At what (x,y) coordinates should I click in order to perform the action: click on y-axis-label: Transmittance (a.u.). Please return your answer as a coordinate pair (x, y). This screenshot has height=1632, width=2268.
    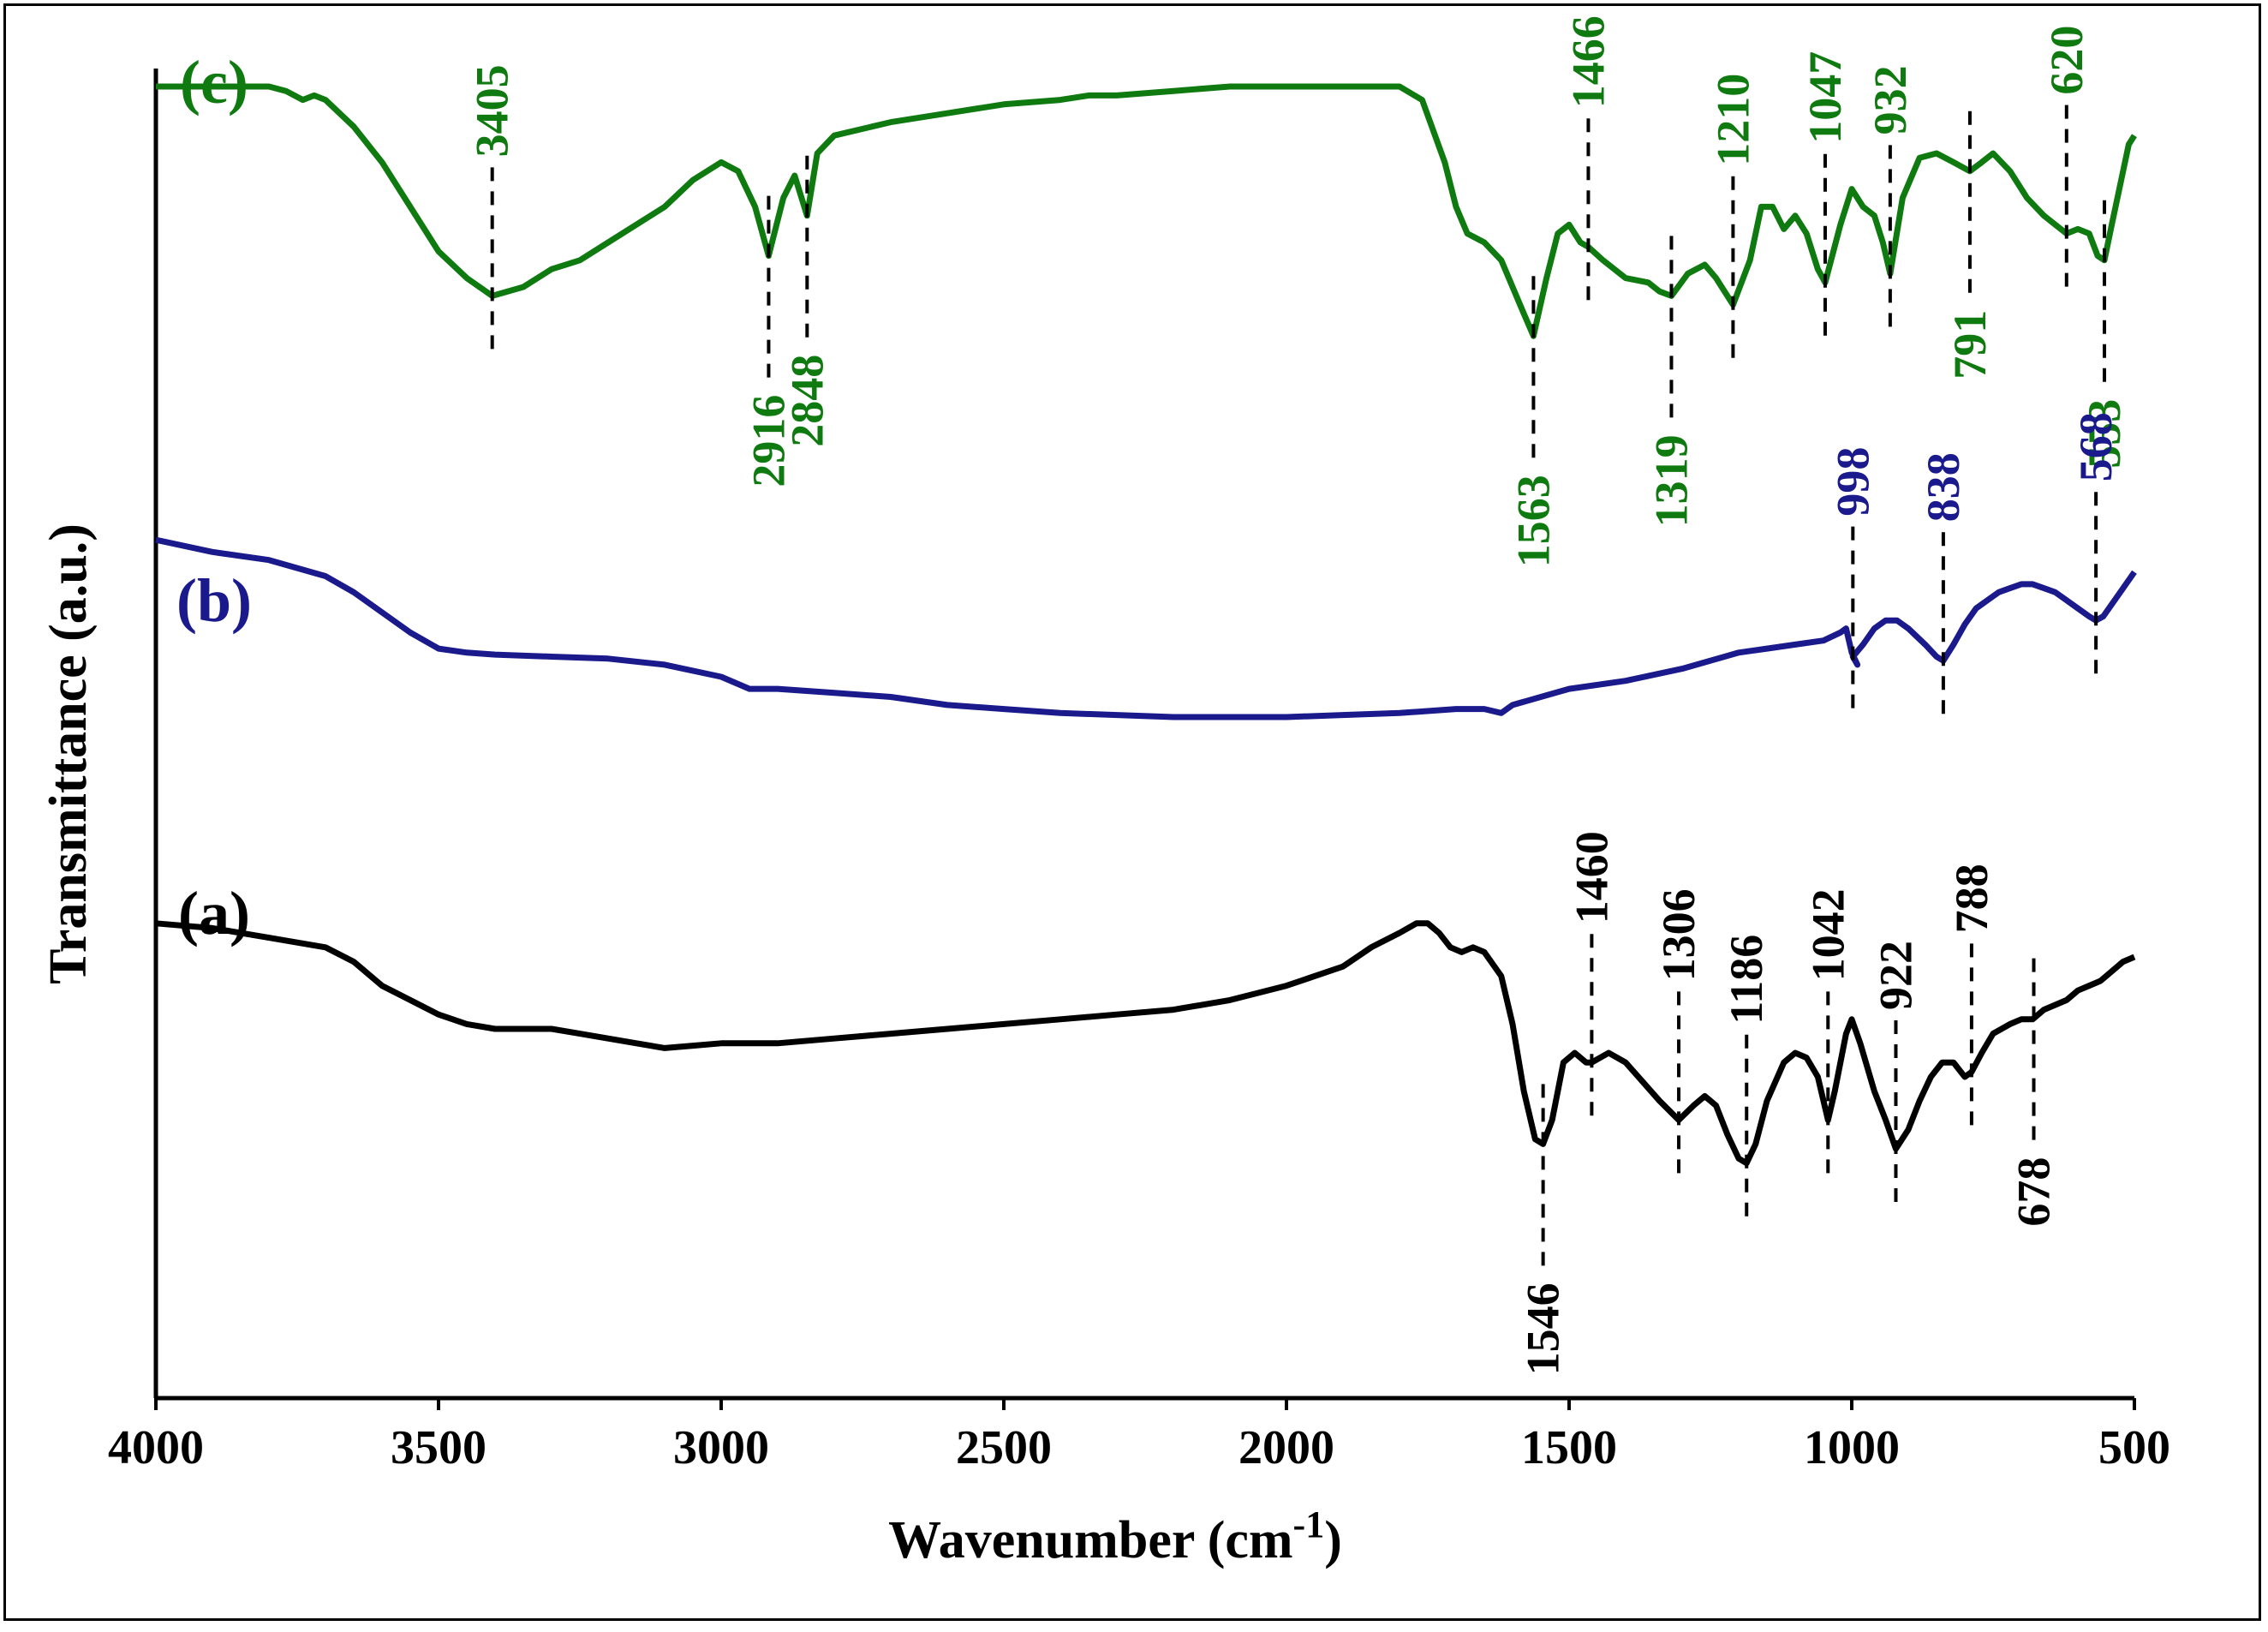
    Looking at the image, I should click on (68, 753).